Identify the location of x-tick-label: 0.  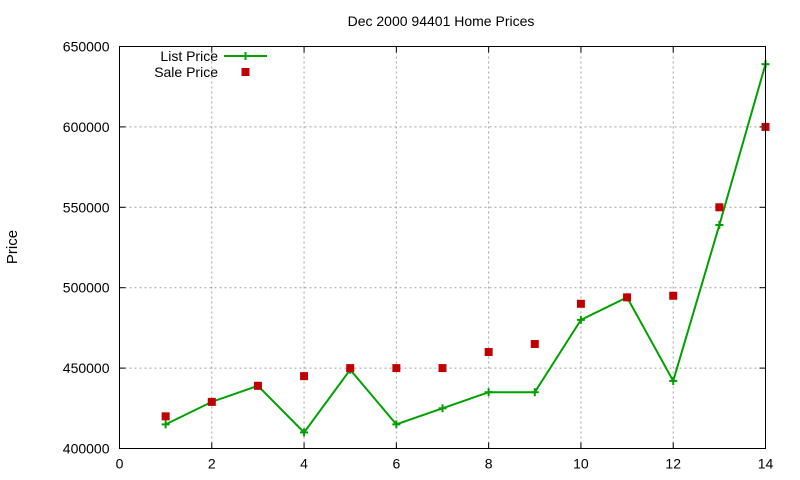
(120, 464).